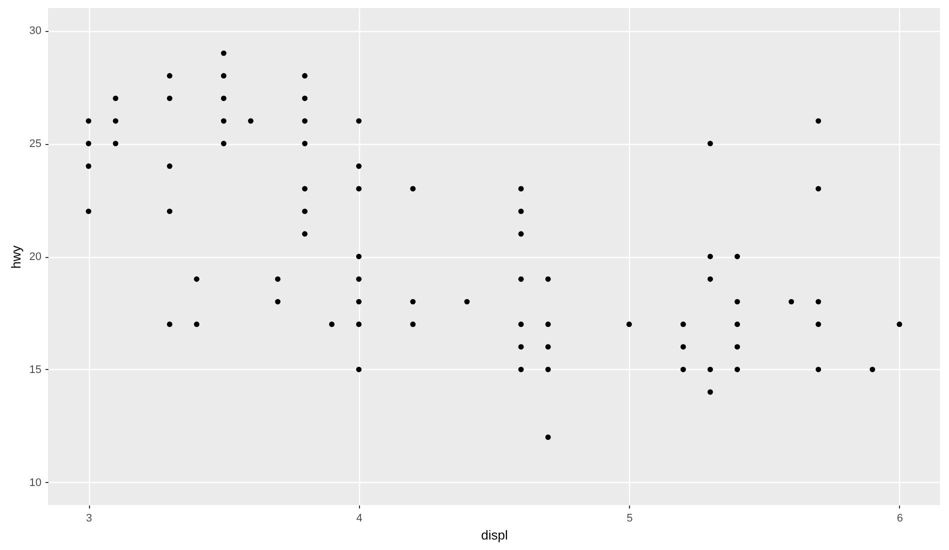  Describe the element at coordinates (494, 535) in the screenshot. I see `x-axis-title: displ` at that location.